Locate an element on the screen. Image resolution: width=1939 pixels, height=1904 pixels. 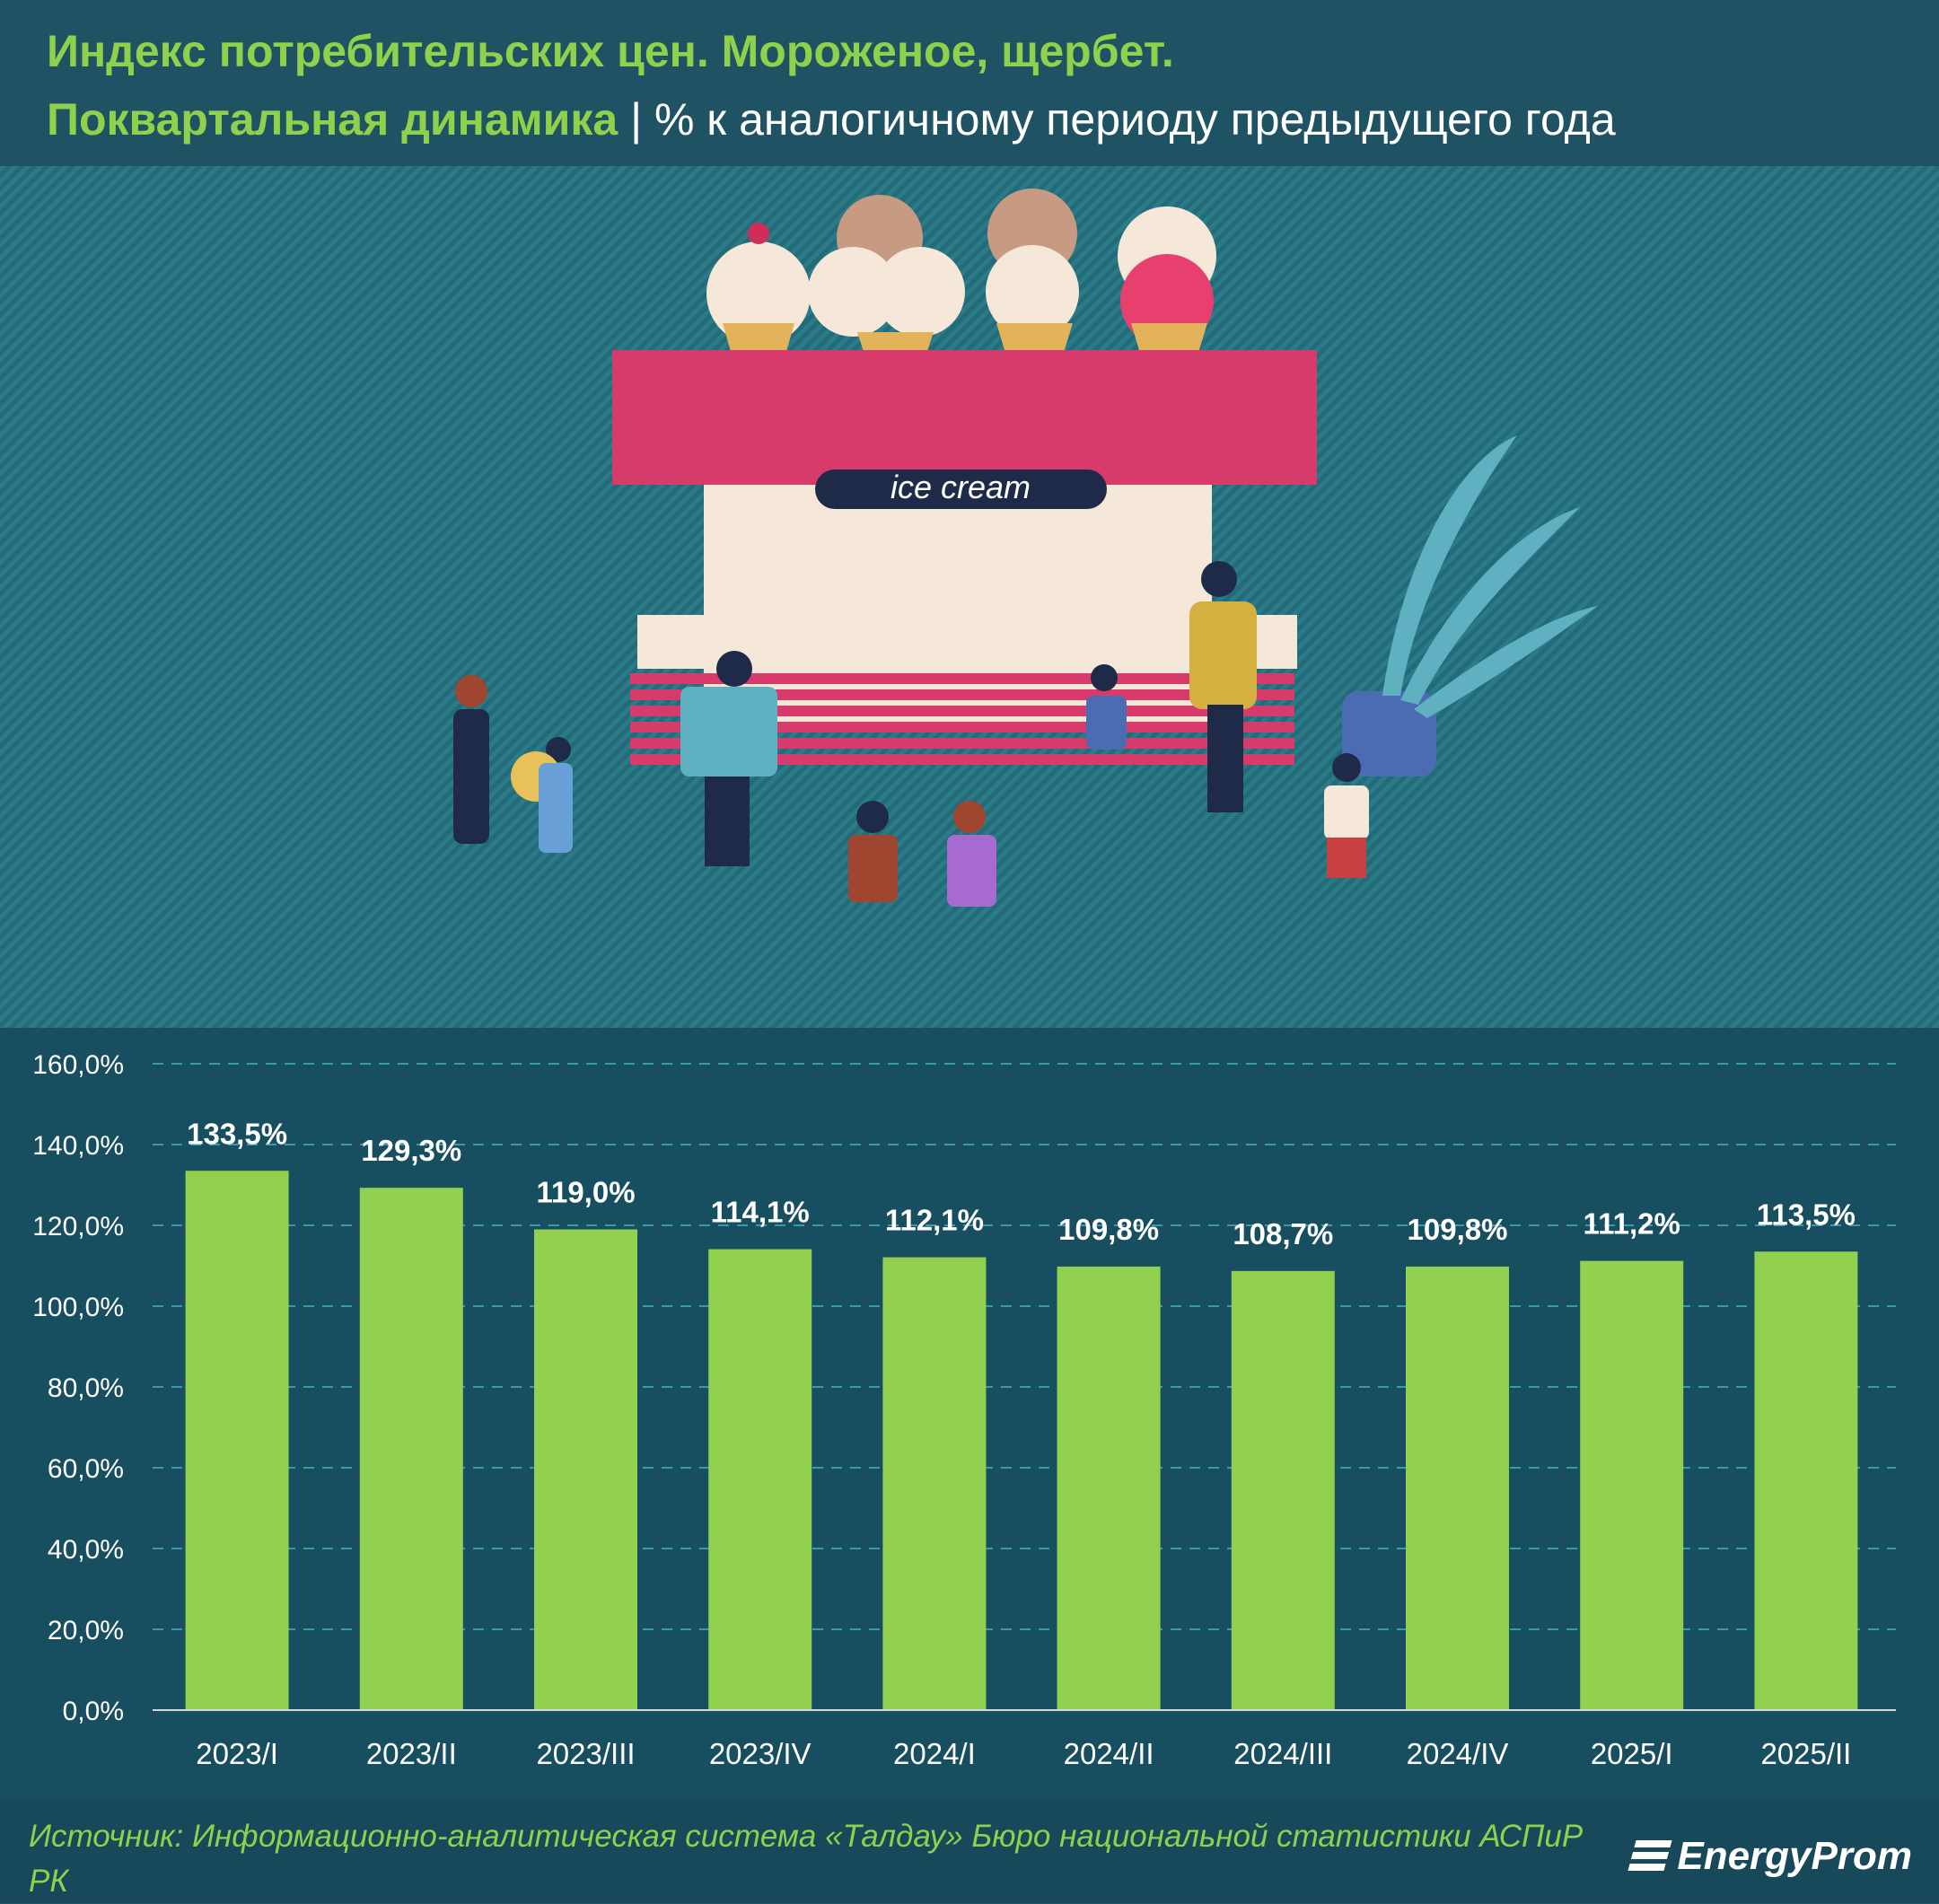
plant is located at coordinates (1470, 606).